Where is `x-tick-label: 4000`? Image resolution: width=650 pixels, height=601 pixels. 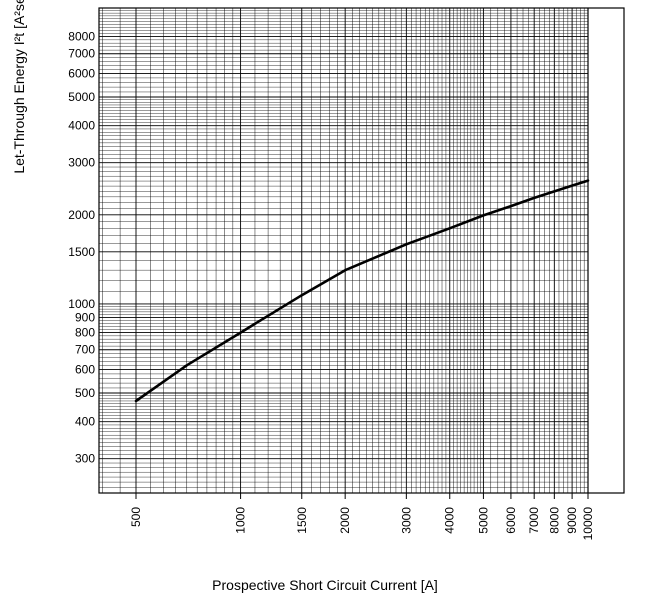
x-tick-label: 4000 is located at coordinates (450, 520).